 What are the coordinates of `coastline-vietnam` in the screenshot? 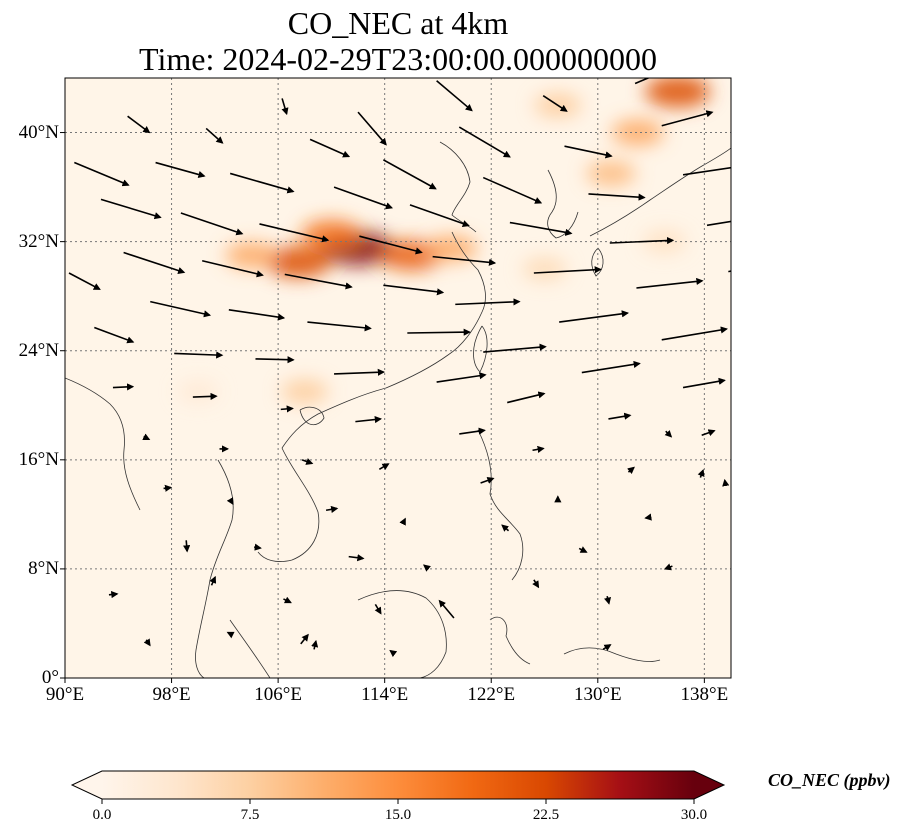 It's located at (288, 504).